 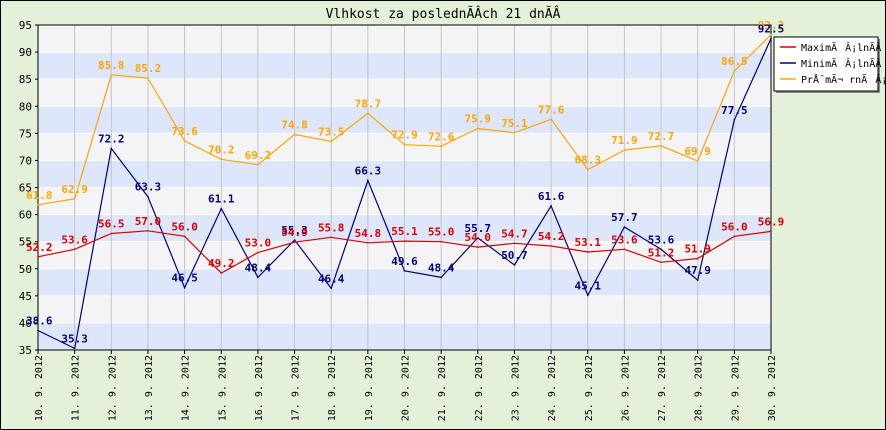 What do you see at coordinates (258, 243) in the screenshot?
I see `data-label: 53.0` at bounding box center [258, 243].